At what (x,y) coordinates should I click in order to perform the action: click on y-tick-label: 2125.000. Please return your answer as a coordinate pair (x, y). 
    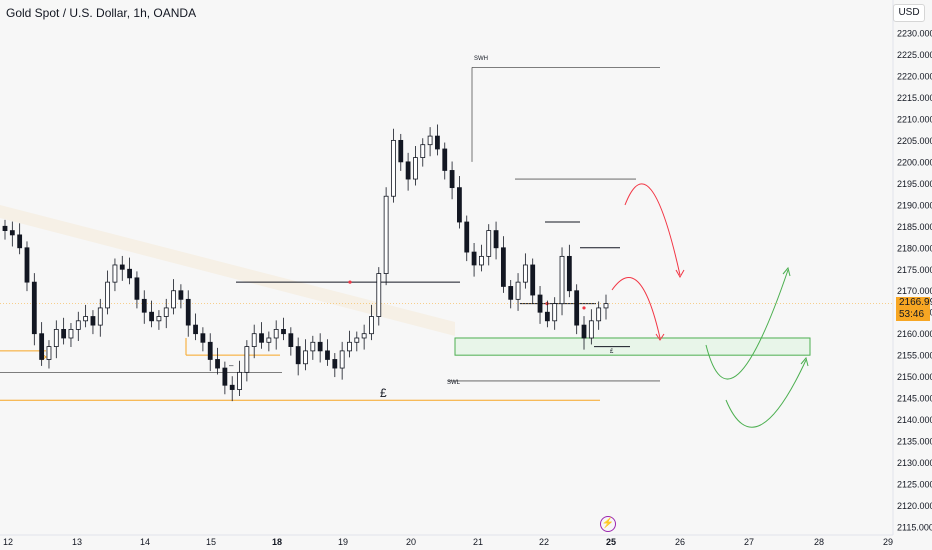
    Looking at the image, I should click on (914, 485).